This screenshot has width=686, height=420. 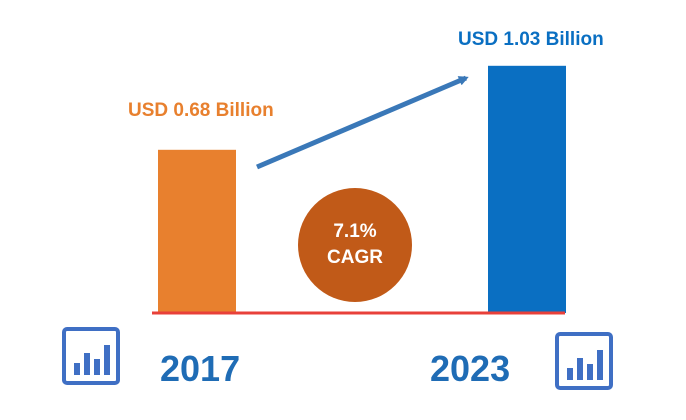 I want to click on year-label-2017: 2017, so click(x=200, y=368).